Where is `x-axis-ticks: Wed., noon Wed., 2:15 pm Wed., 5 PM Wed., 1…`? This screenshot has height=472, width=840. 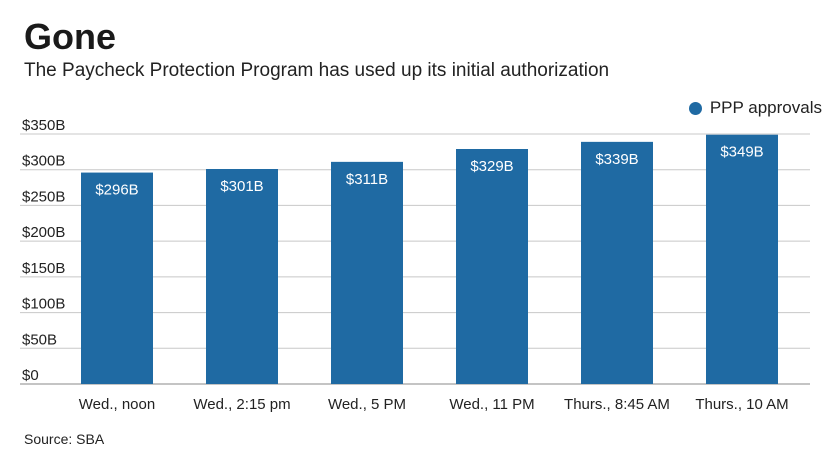 x-axis-ticks: Wed., noon Wed., 2:15 pm Wed., 5 PM Wed., 1… is located at coordinates (434, 404).